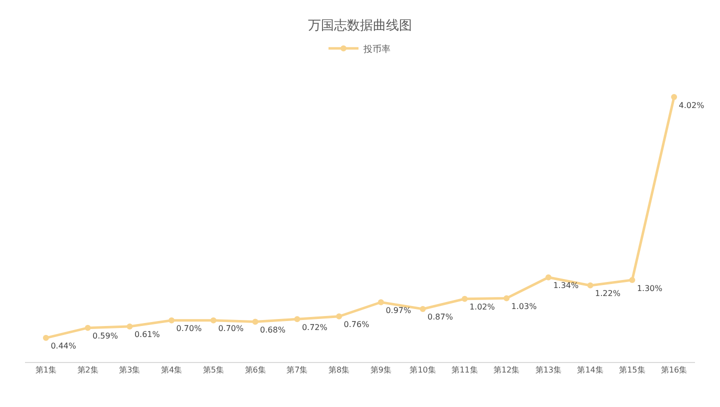  Describe the element at coordinates (213, 370) in the screenshot. I see `x-tick-label: 第5集` at that location.